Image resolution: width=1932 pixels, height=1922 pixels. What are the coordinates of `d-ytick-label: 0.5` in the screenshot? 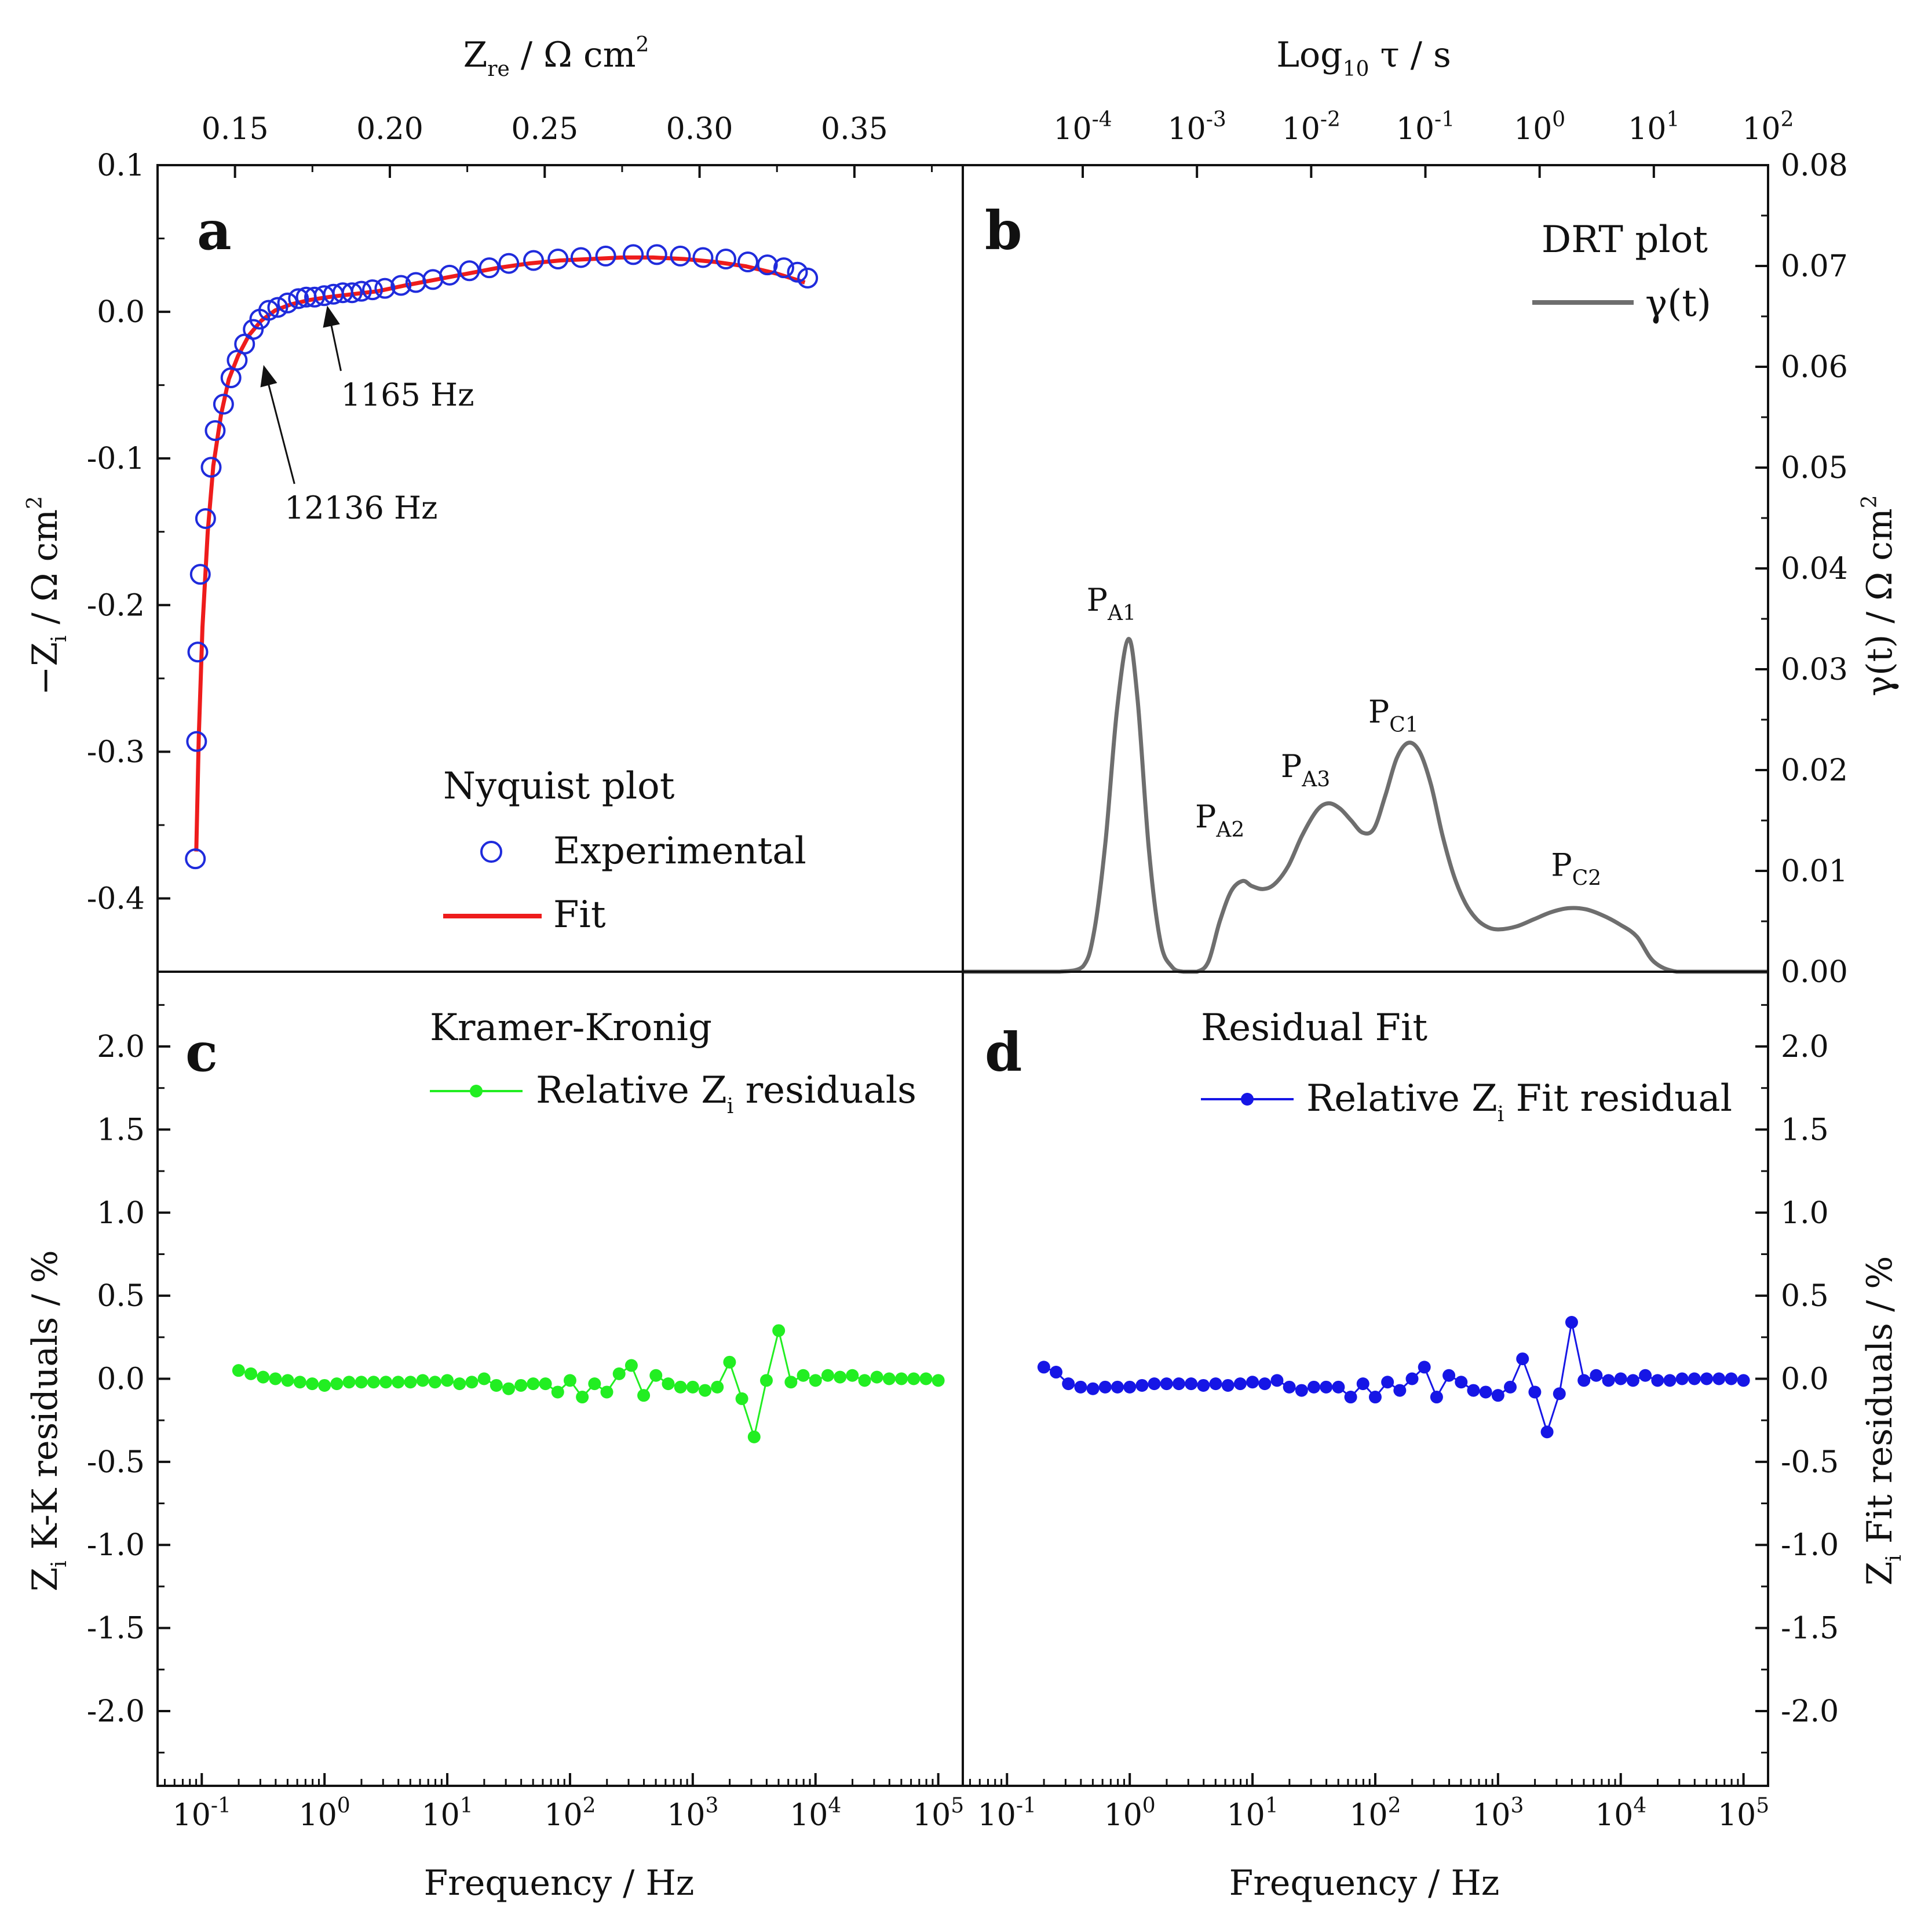 It's located at (1805, 1296).